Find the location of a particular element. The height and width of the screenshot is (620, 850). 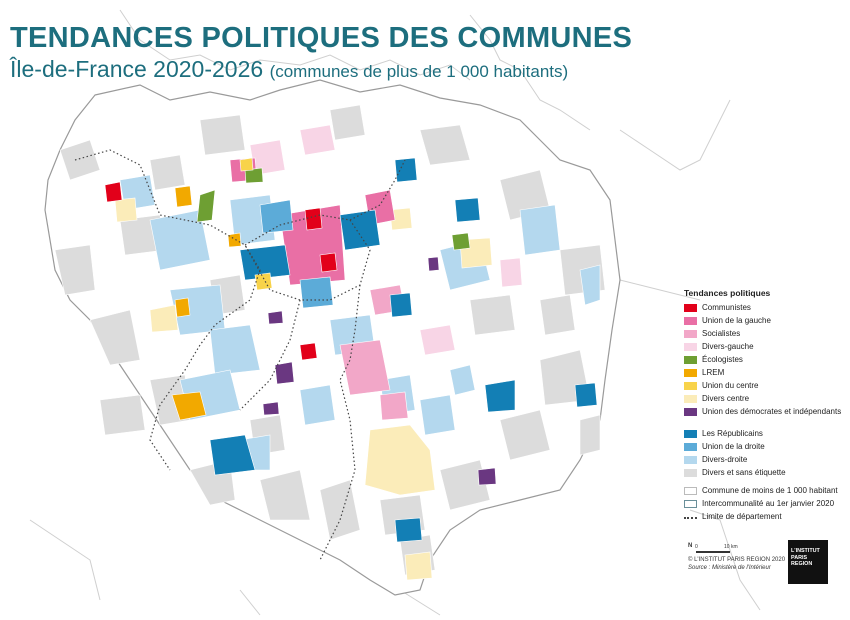

subtitle-main: Île-de-France 2020-2026 is located at coordinates (137, 69).